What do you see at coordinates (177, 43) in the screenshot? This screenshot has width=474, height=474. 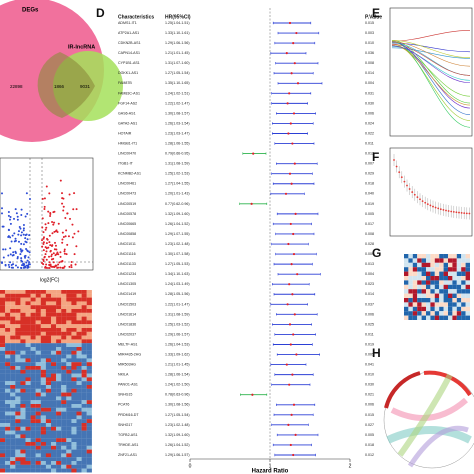 I see `hr-text: 1.29(1.06-1.56)` at bounding box center [177, 43].